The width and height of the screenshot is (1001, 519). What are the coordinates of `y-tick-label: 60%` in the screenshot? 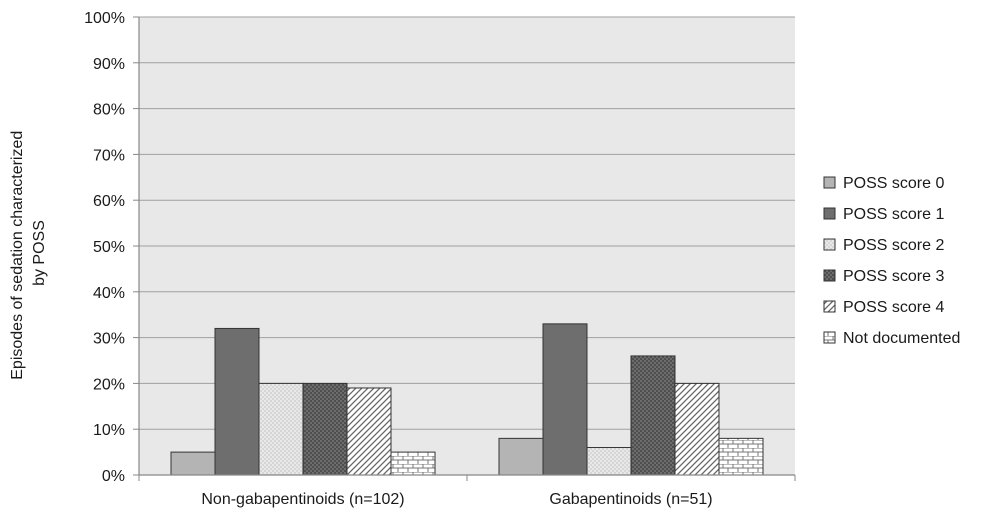 It's located at (109, 201).